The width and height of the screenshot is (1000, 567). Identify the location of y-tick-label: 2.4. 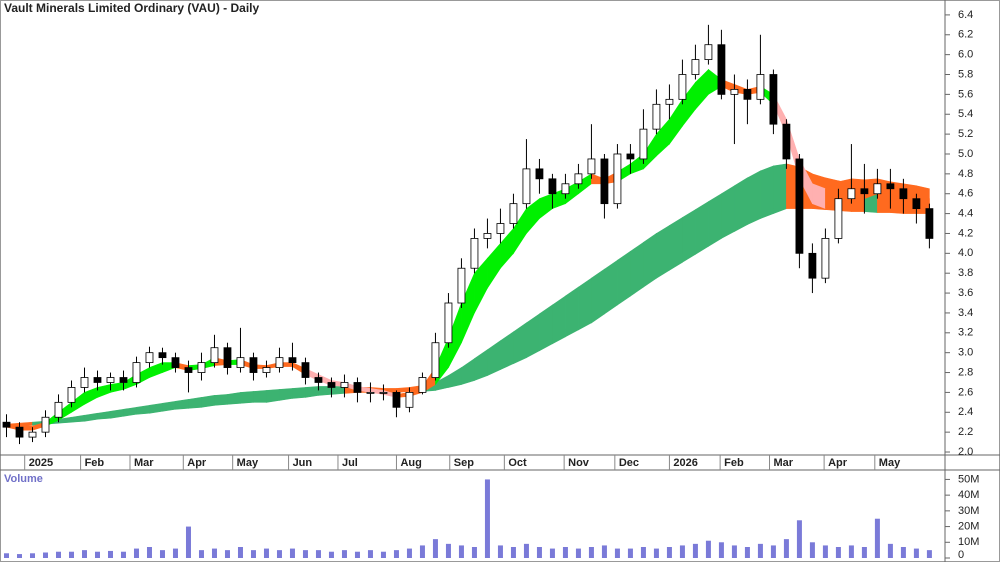
(965, 412).